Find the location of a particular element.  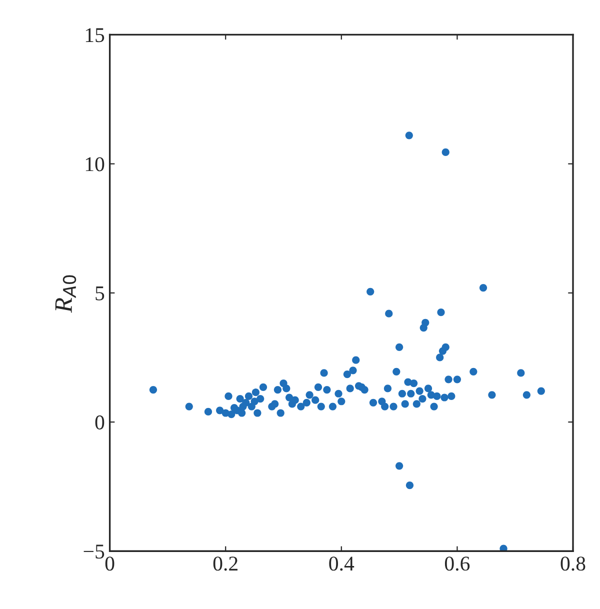

y-tick-label: −5 is located at coordinates (94, 551).